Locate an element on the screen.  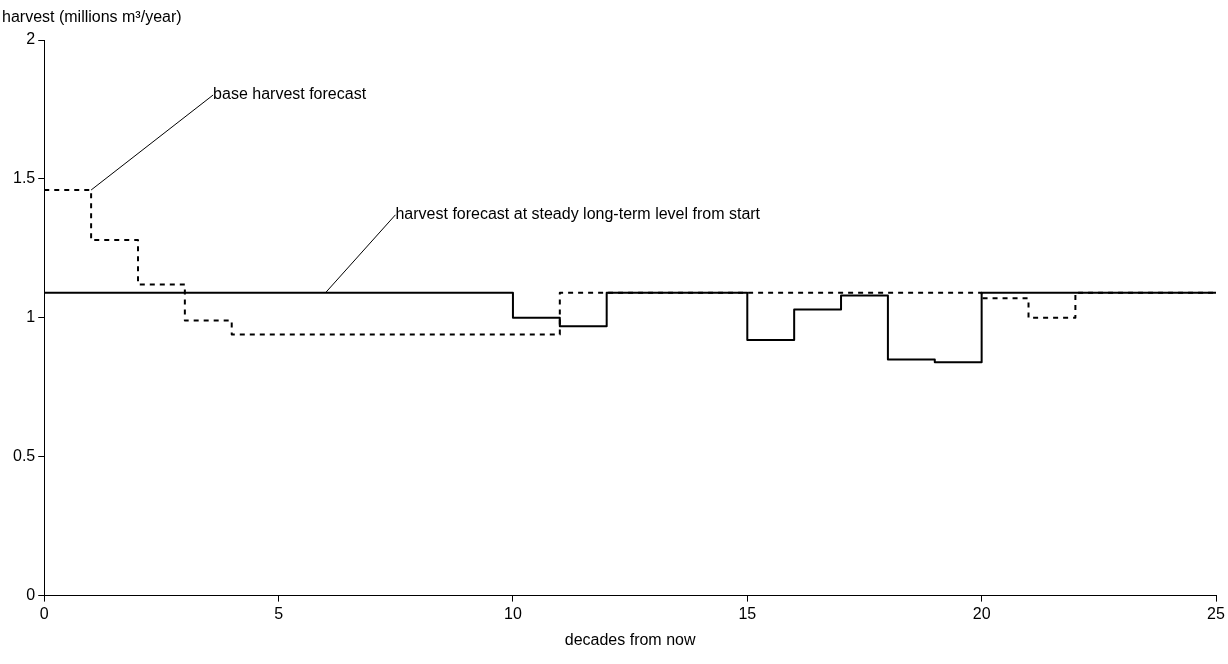
x-tick-label: 5 is located at coordinates (279, 613).